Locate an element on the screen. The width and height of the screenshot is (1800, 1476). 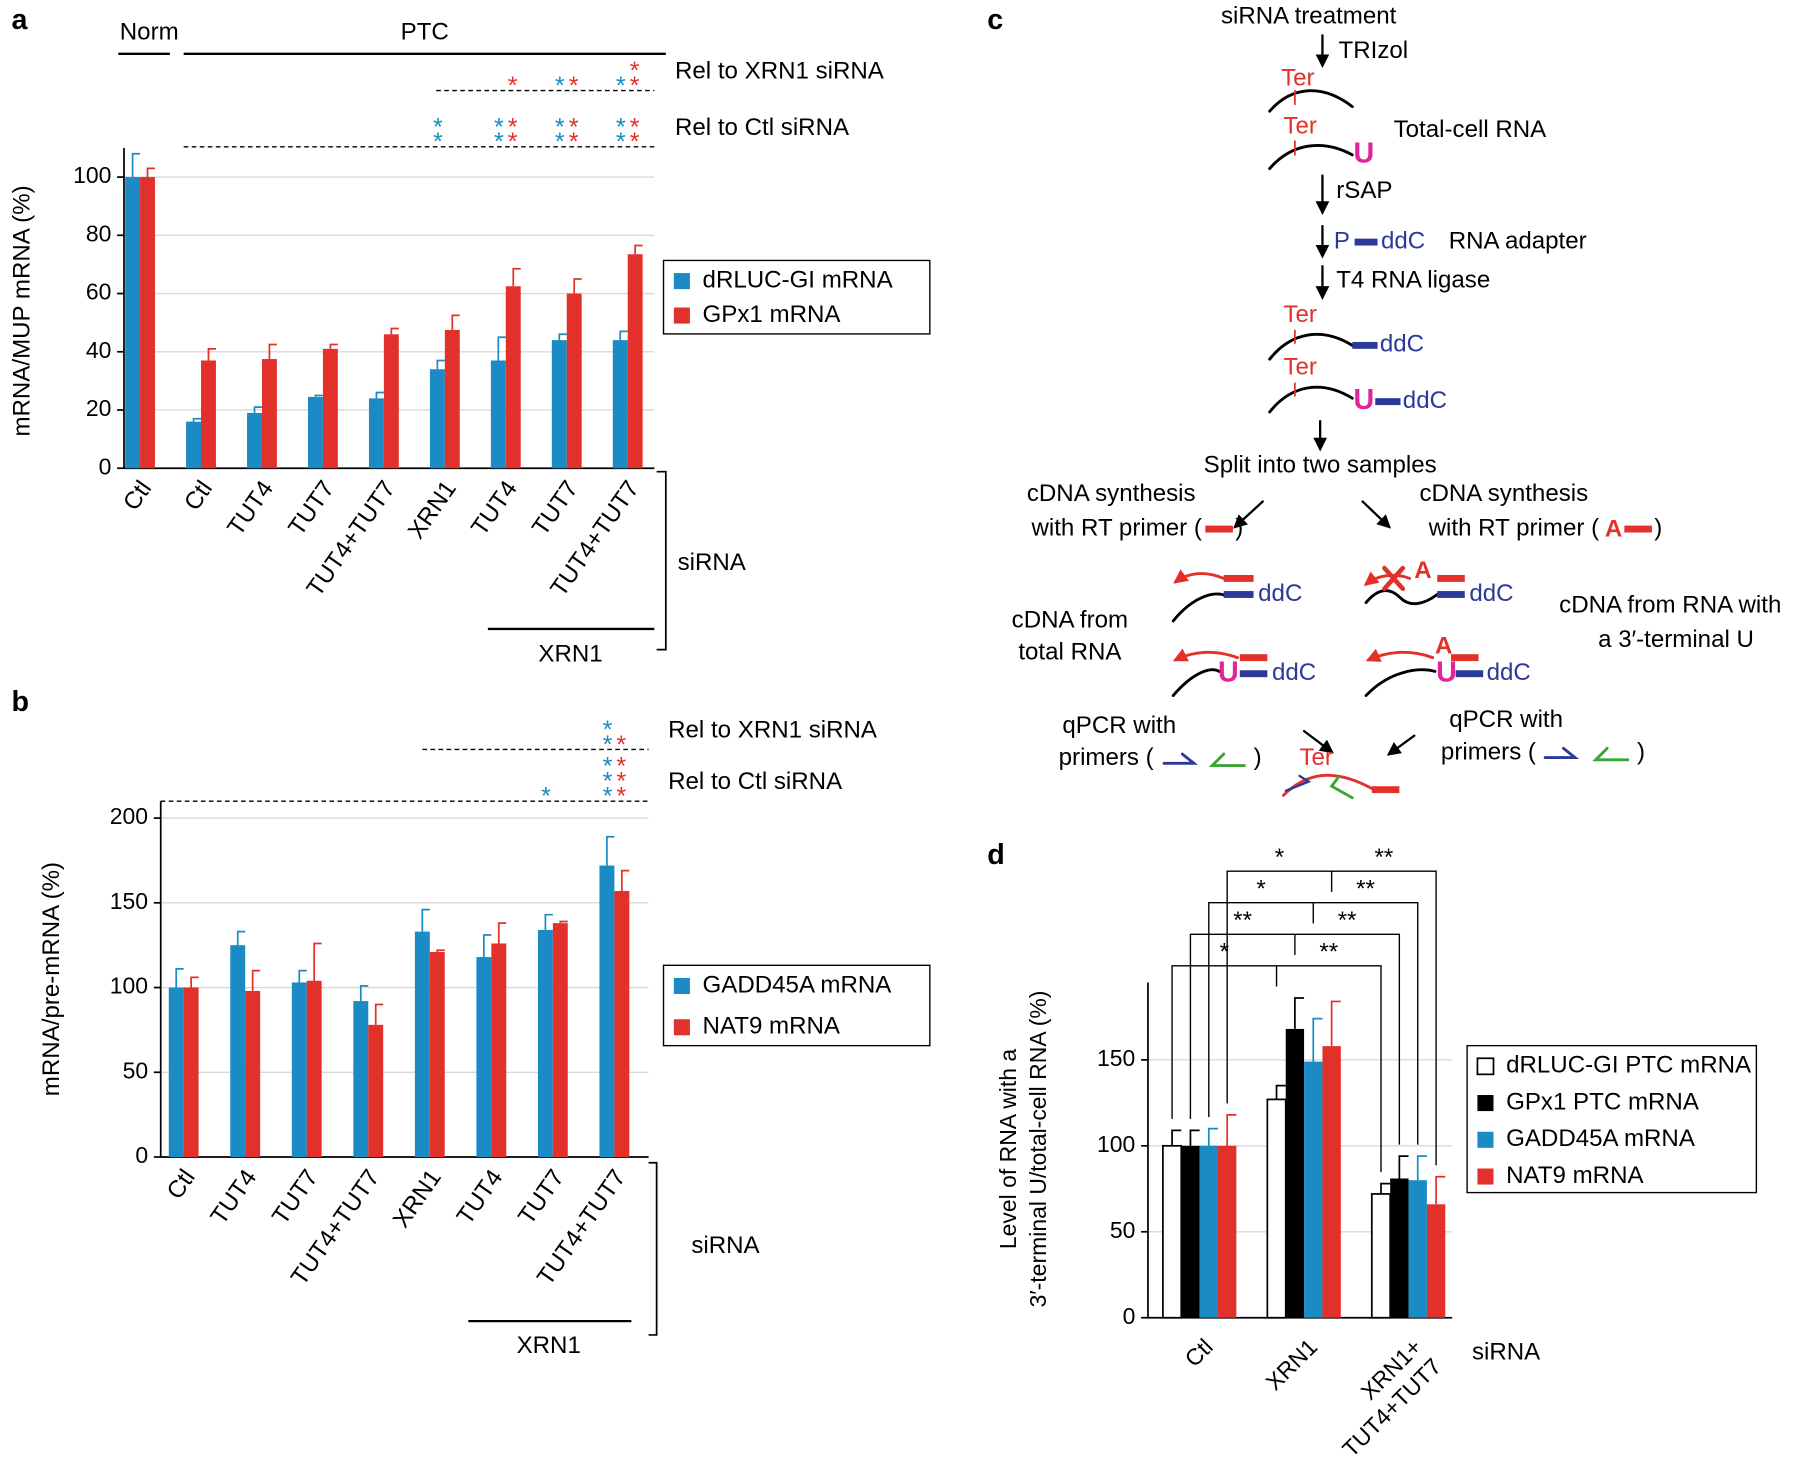
u-label: U is located at coordinates (1363, 153).